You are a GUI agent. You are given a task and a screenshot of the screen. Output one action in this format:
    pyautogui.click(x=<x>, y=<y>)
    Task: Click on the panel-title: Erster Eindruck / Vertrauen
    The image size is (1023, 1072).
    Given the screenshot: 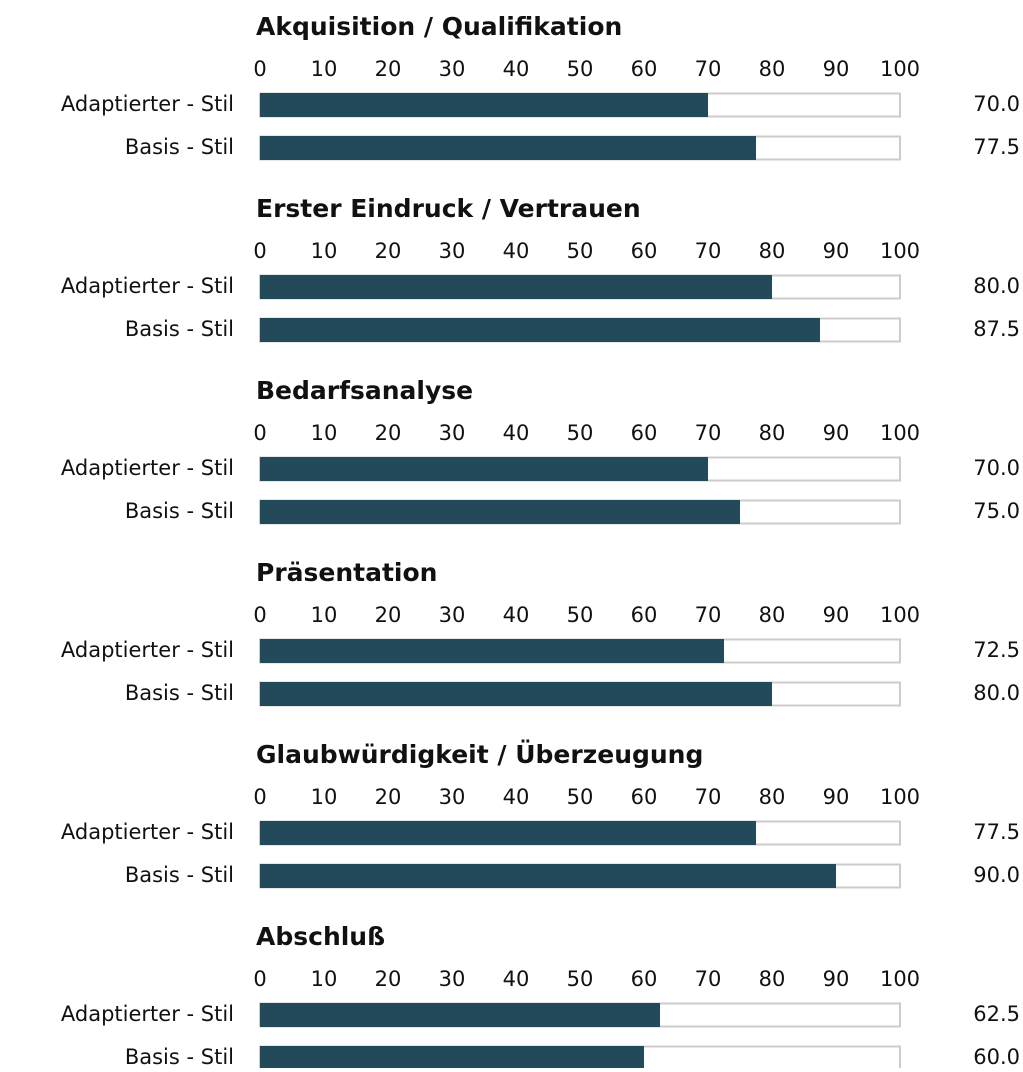 What is the action you would take?
    pyautogui.click(x=448, y=208)
    